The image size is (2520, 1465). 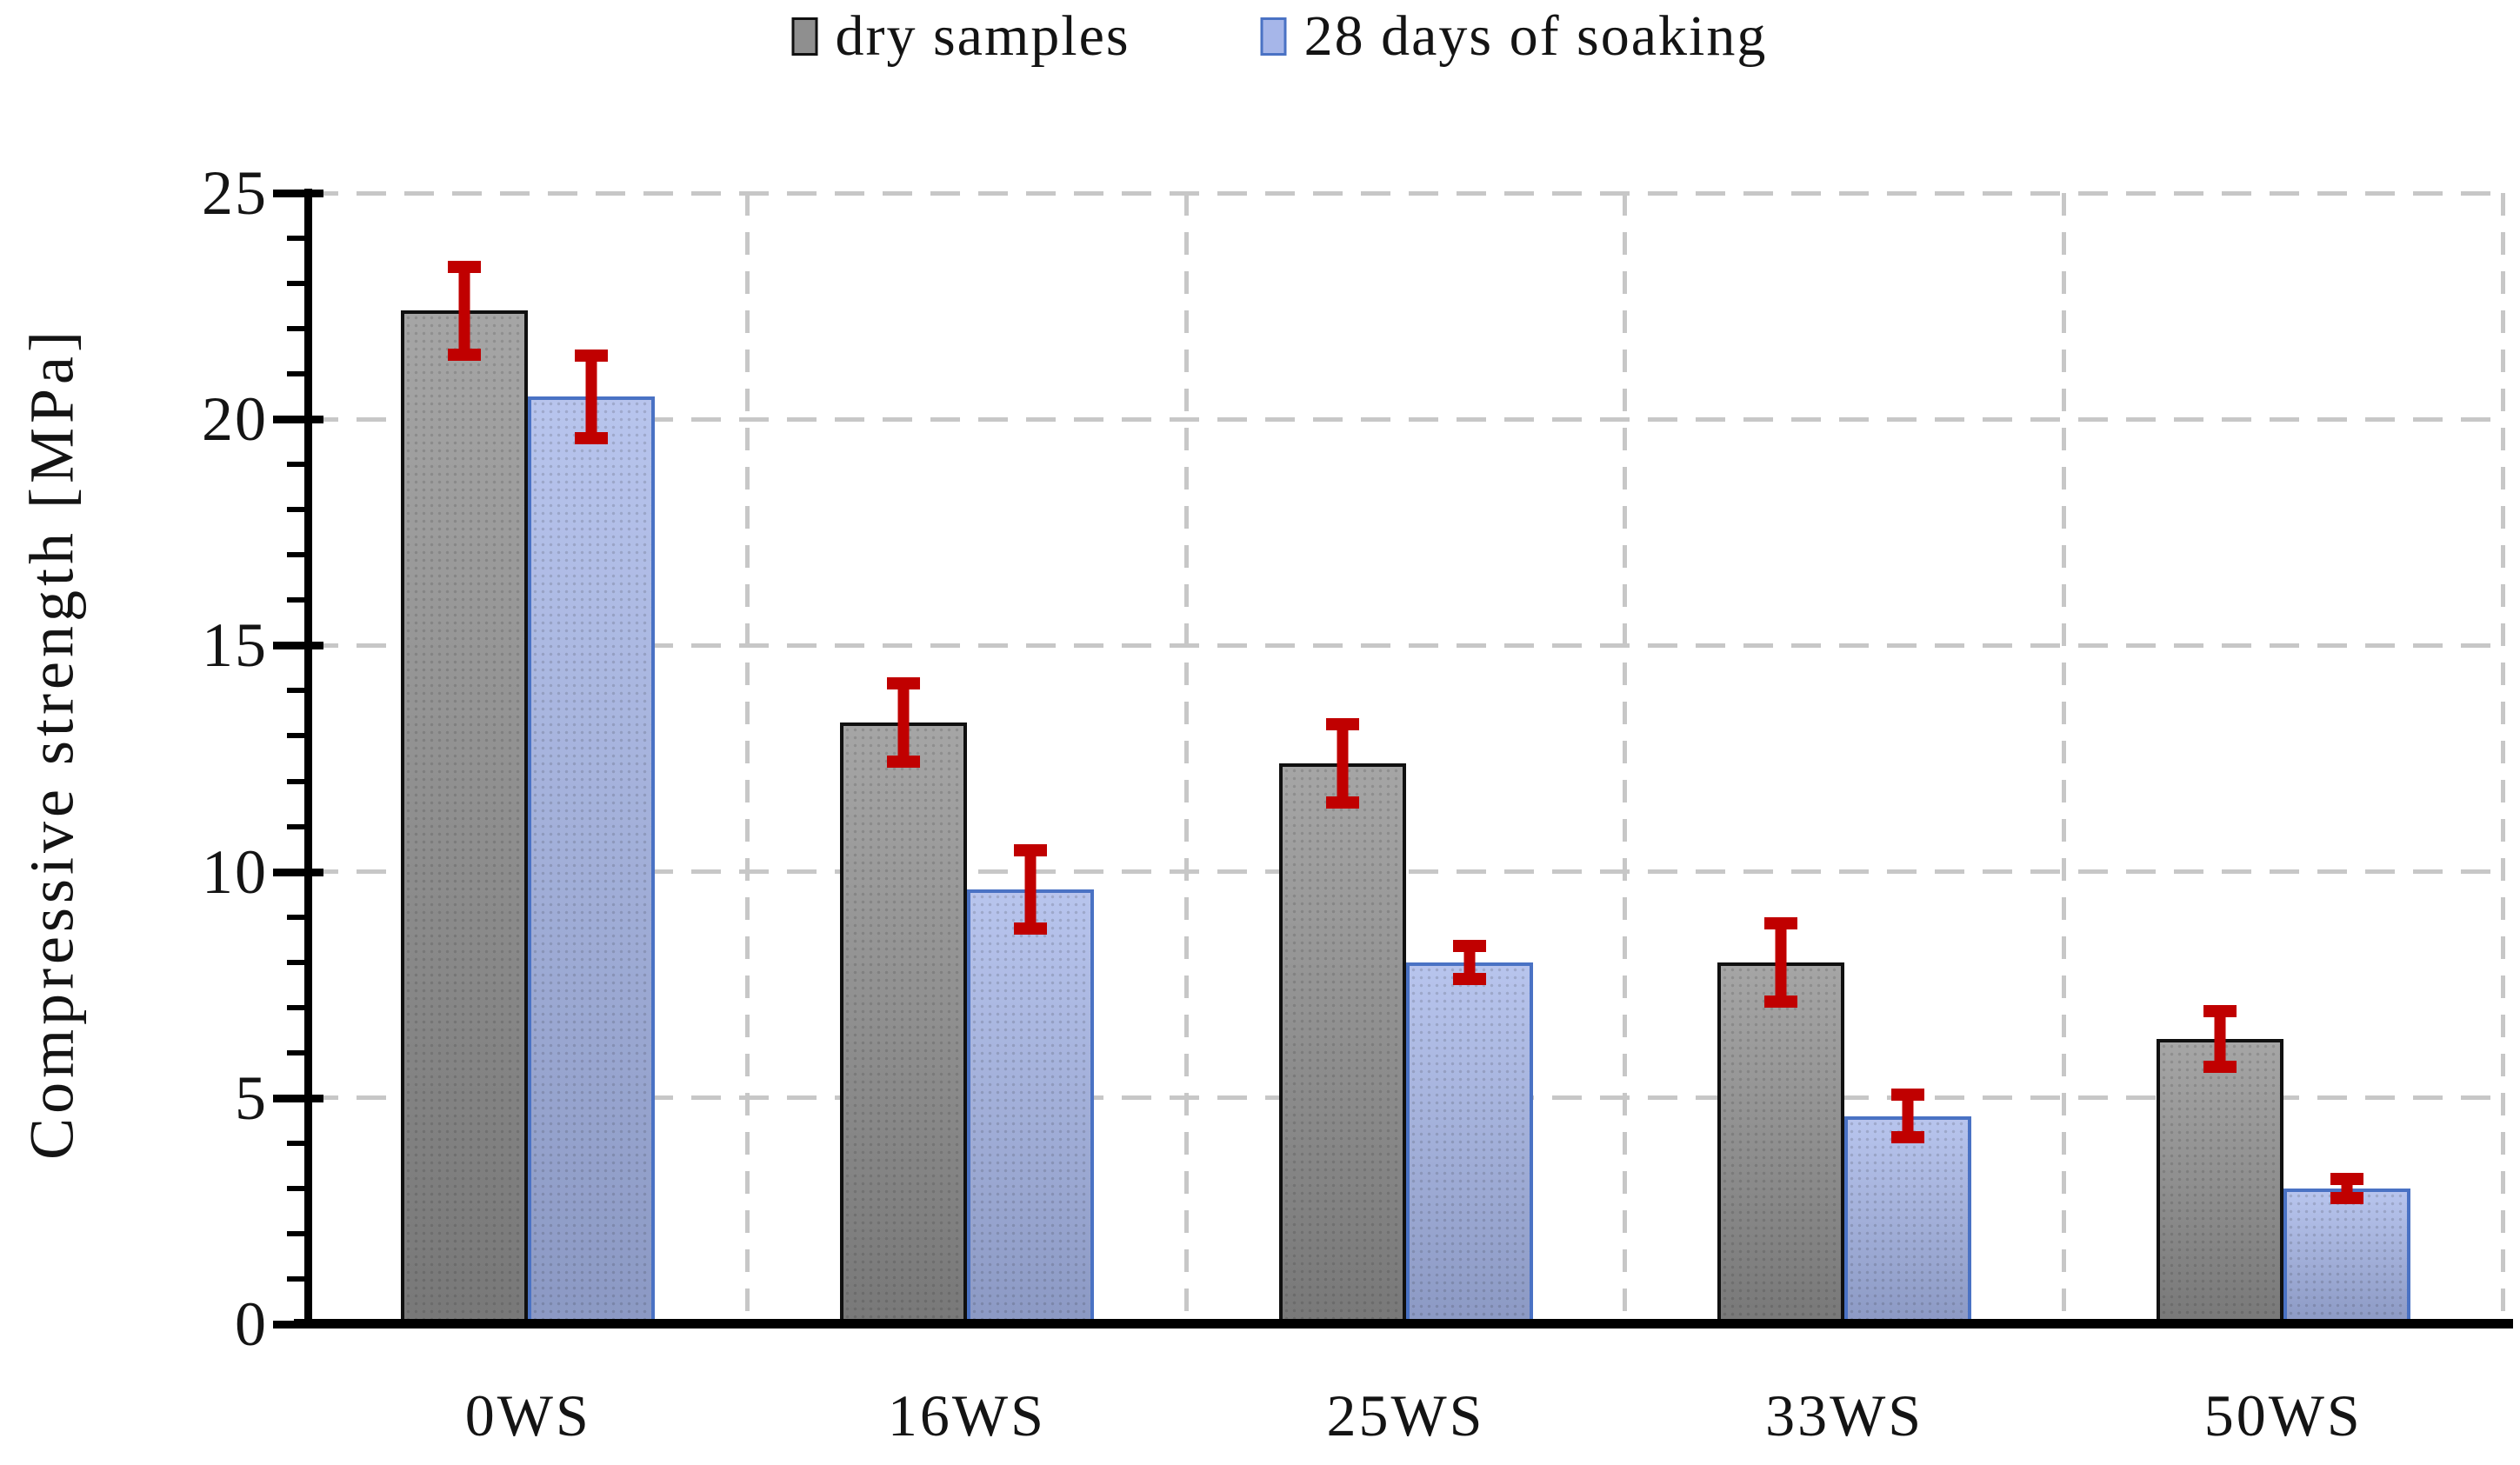 I want to click on y-tick-label-10: 10, so click(x=235, y=871).